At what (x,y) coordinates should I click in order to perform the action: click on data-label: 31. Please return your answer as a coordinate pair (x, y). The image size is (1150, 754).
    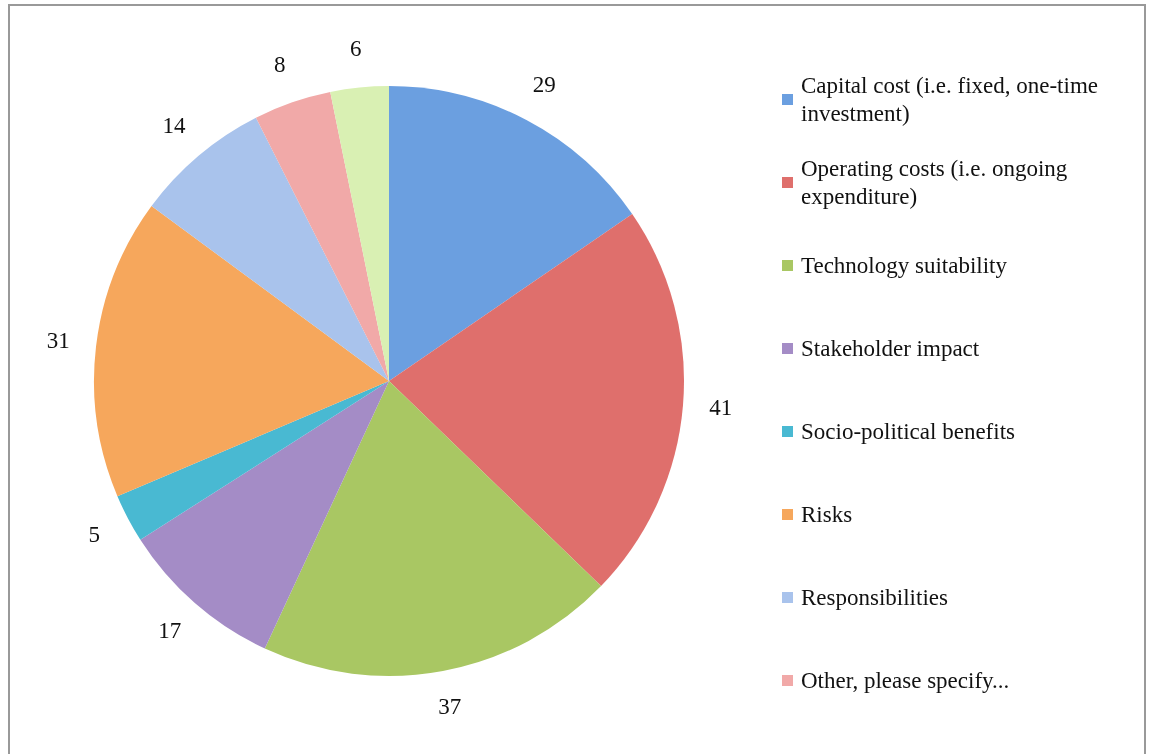
    Looking at the image, I should click on (58, 341).